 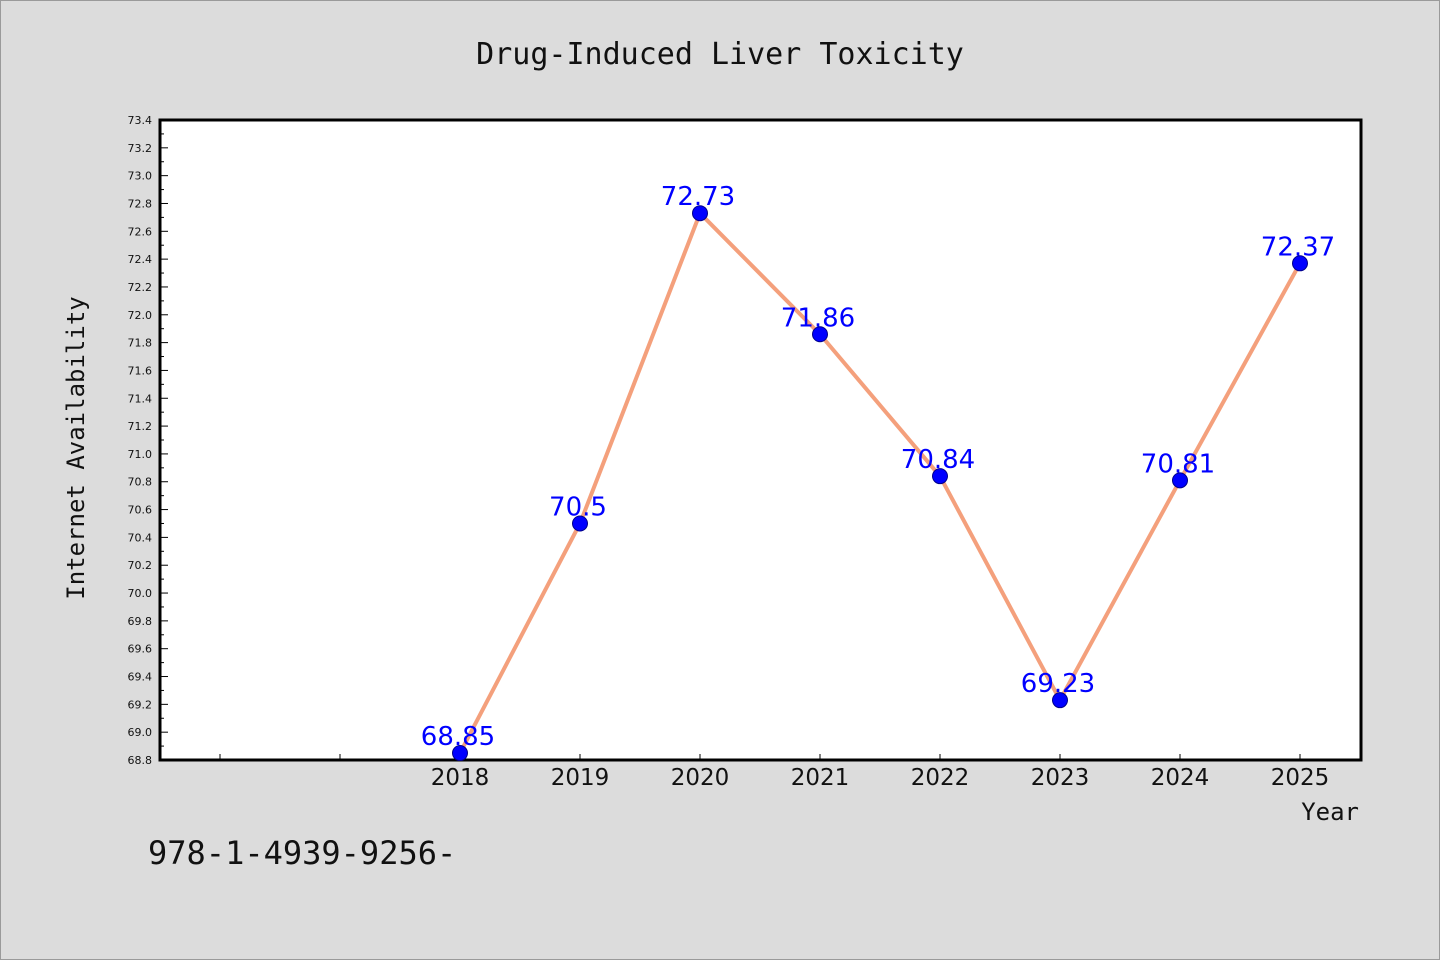 I want to click on chart-title: Drug-Induced Liver Toxicity, so click(x=720, y=54).